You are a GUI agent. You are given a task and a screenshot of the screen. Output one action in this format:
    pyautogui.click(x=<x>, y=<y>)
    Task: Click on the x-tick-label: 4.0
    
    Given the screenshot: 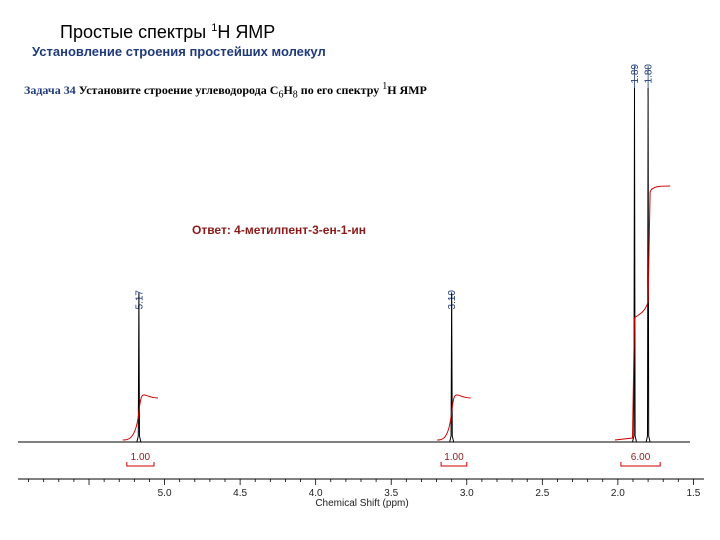 What is the action you would take?
    pyautogui.click(x=316, y=493)
    